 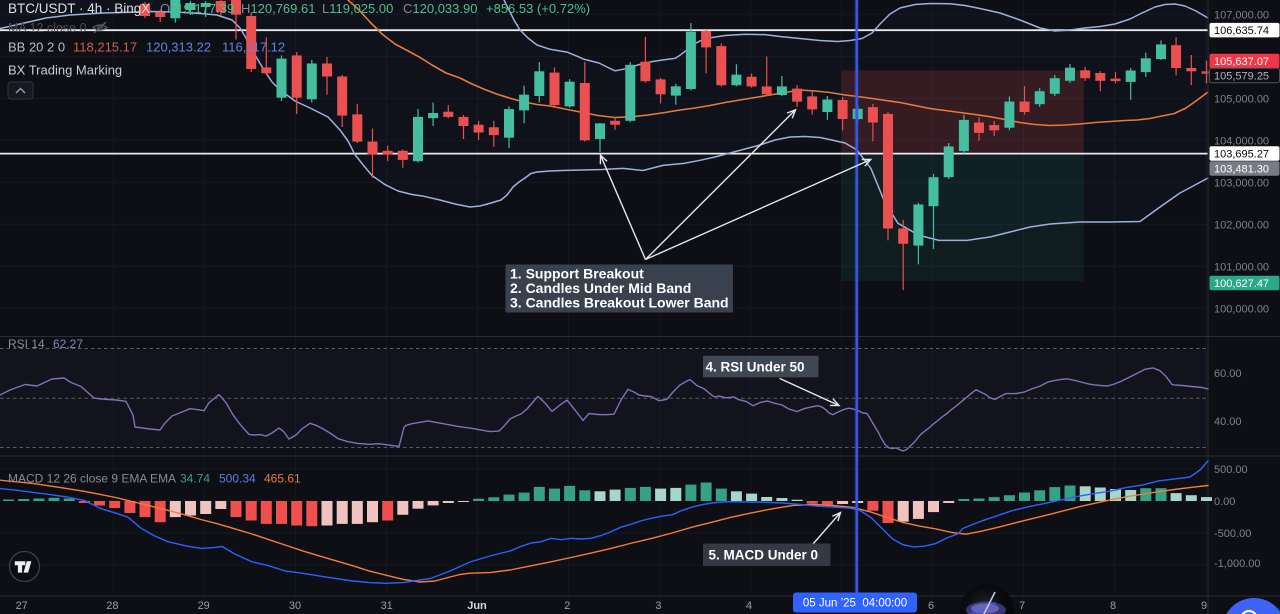 I want to click on svg-text: MACD 12 26 close 9 EMA EMA, so click(x=92, y=479).